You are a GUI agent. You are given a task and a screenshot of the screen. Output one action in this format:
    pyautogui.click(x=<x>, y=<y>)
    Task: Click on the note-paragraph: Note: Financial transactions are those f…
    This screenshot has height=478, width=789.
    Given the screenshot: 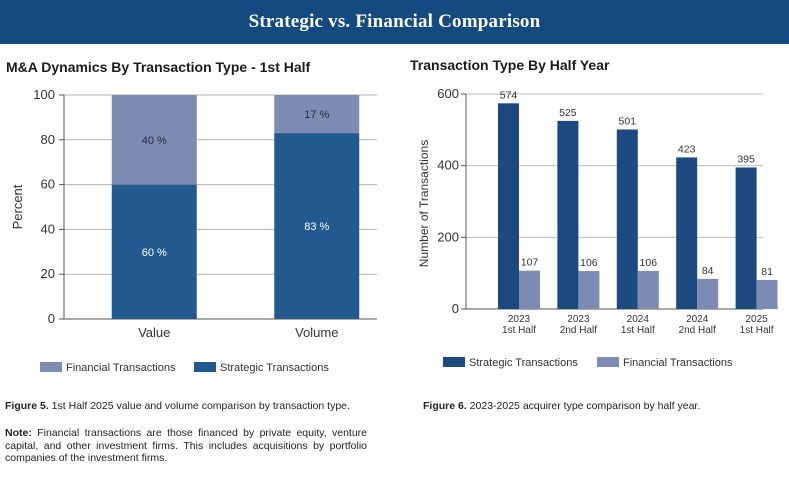 What is the action you would take?
    pyautogui.click(x=186, y=446)
    